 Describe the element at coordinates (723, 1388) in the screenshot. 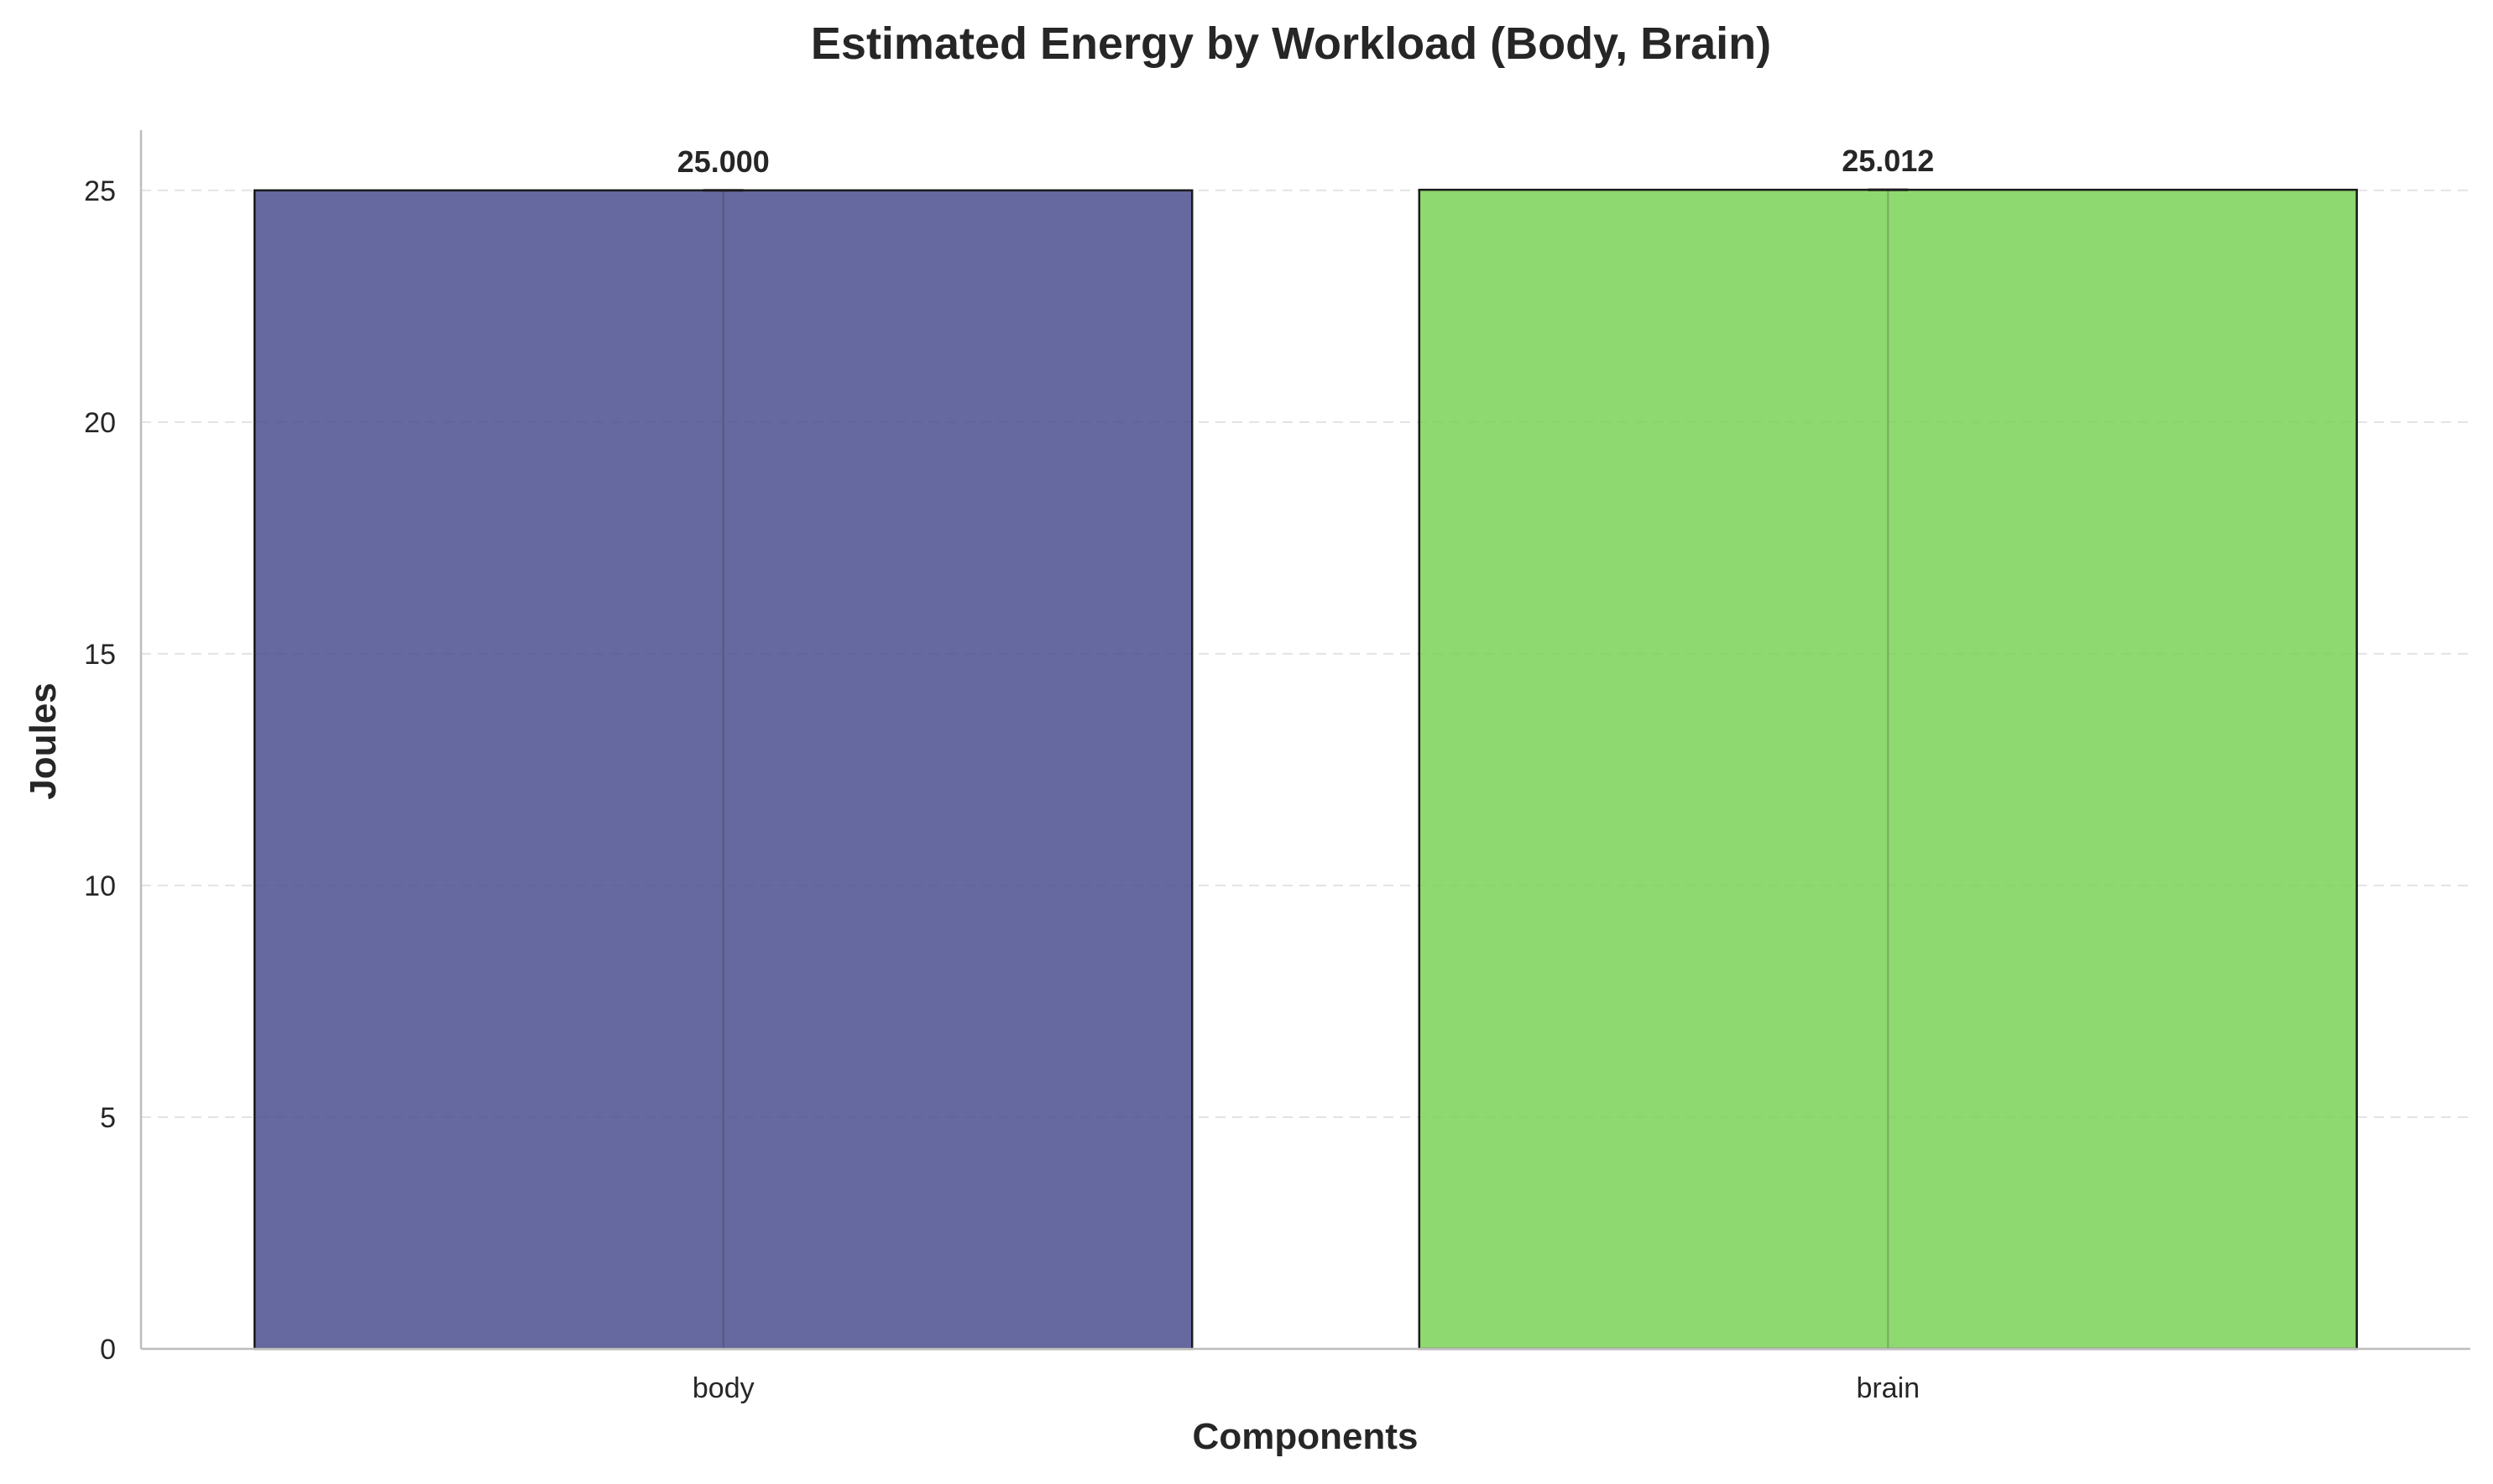

I see `x-tick-label-body: body` at that location.